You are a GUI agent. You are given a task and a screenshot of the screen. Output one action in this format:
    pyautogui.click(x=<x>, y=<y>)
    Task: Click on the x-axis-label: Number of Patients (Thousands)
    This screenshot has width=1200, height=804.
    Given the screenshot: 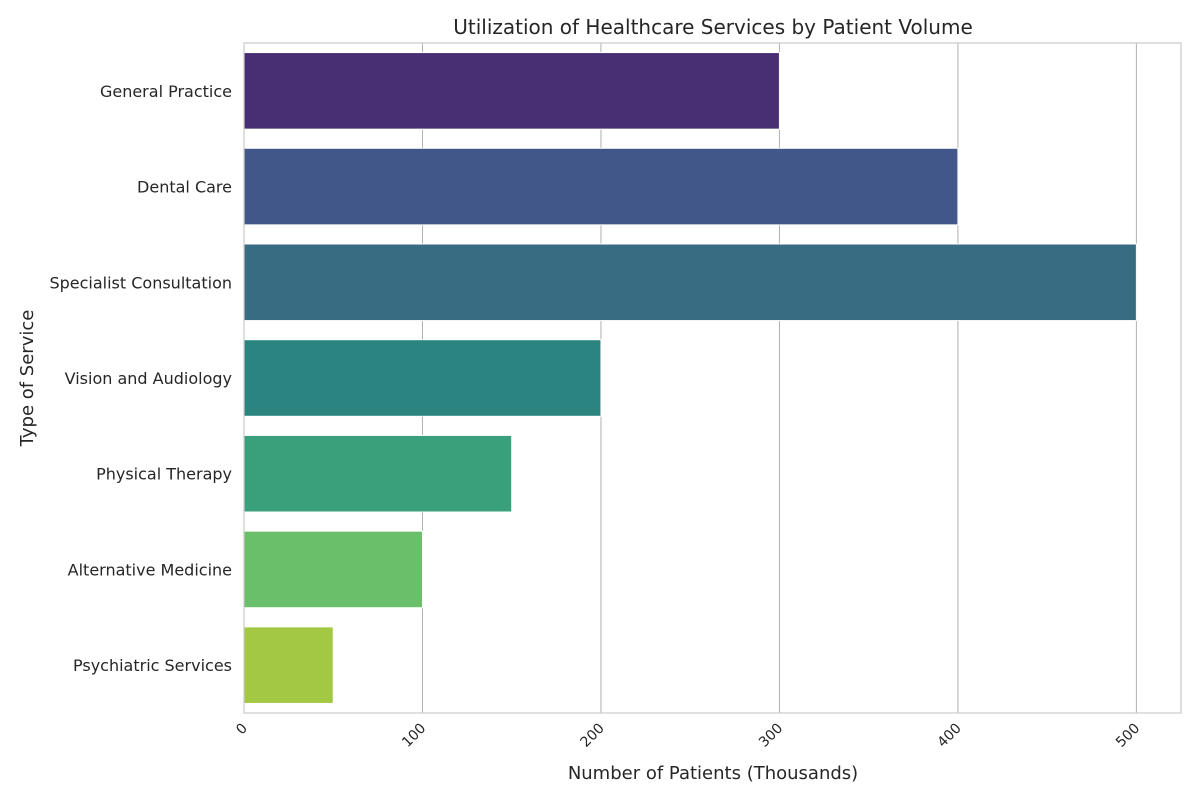 What is the action you would take?
    pyautogui.click(x=713, y=773)
    